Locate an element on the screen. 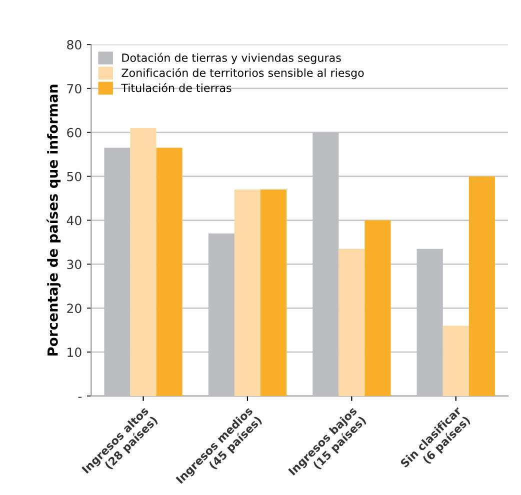  y-tick-label: 70 is located at coordinates (74, 89).